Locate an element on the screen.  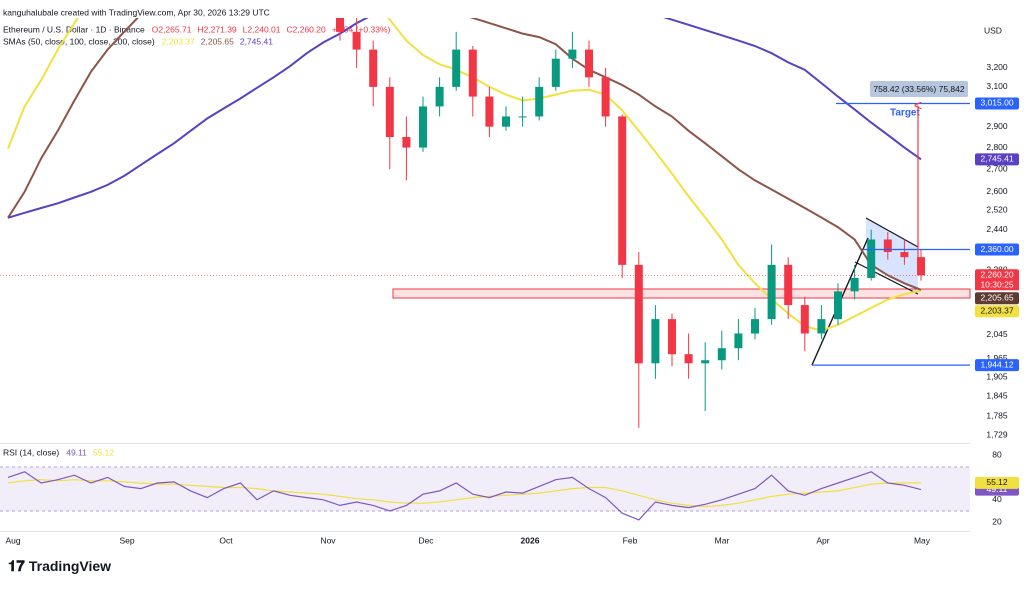
sma-title: SMAs (50, close, 100, close, 200, close) is located at coordinates (79, 41).